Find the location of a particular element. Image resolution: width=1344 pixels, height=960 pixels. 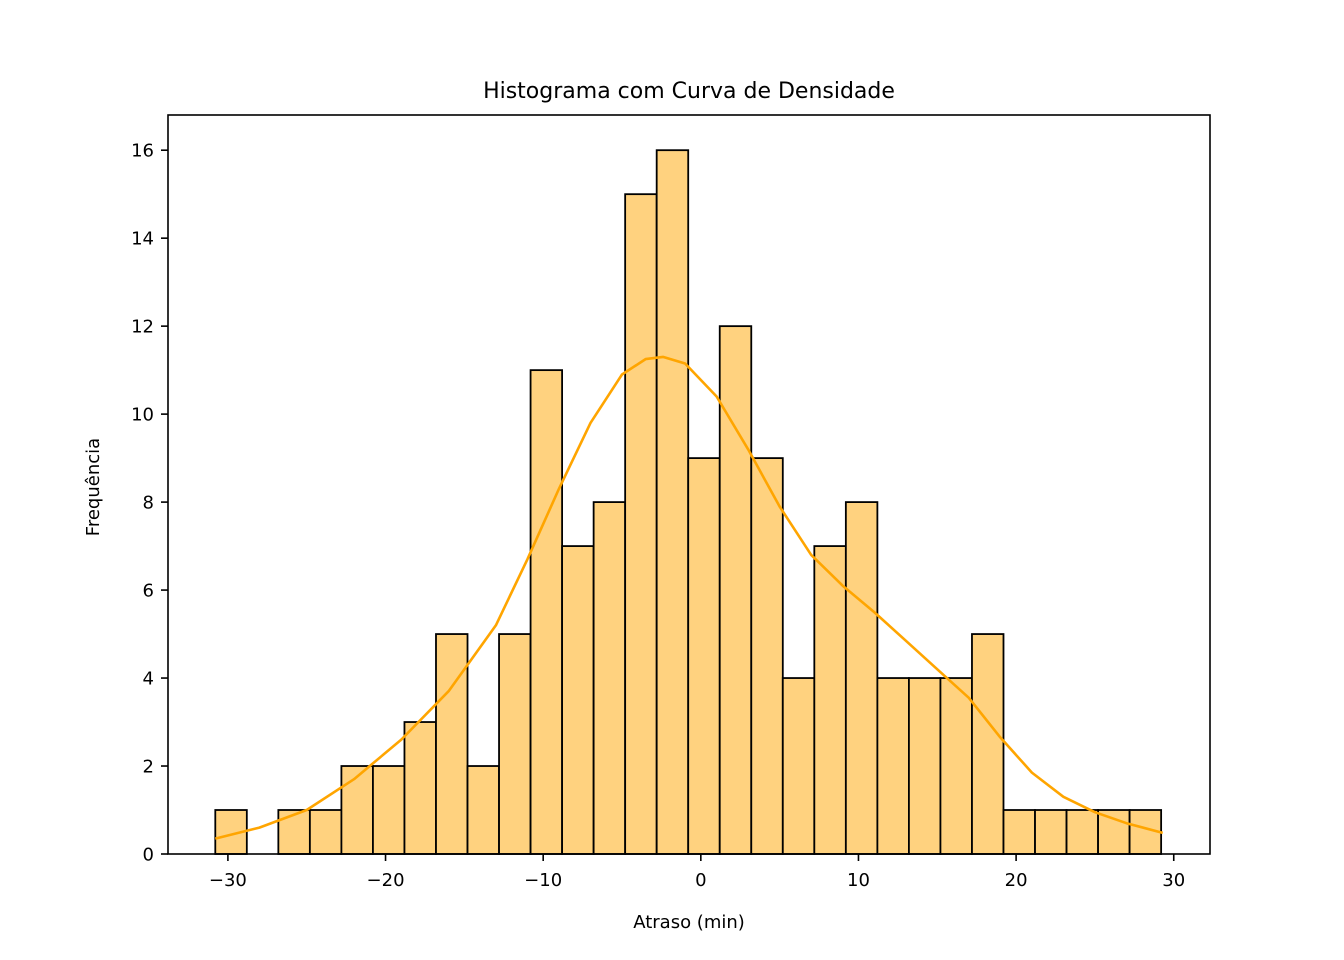

x-axis-label: Atraso (min) is located at coordinates (689, 922).